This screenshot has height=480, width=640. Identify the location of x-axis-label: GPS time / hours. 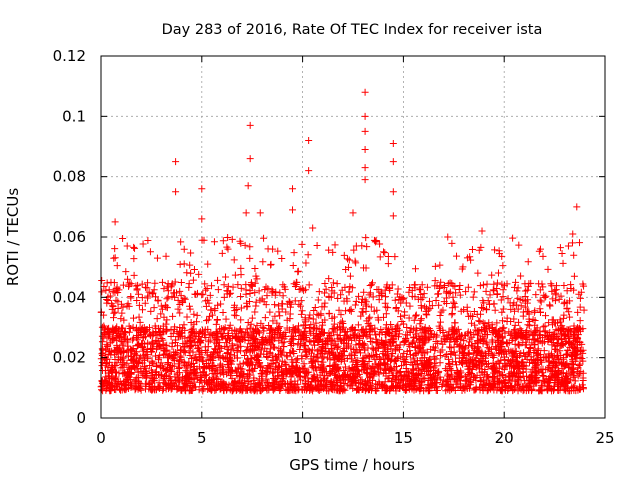
(352, 465).